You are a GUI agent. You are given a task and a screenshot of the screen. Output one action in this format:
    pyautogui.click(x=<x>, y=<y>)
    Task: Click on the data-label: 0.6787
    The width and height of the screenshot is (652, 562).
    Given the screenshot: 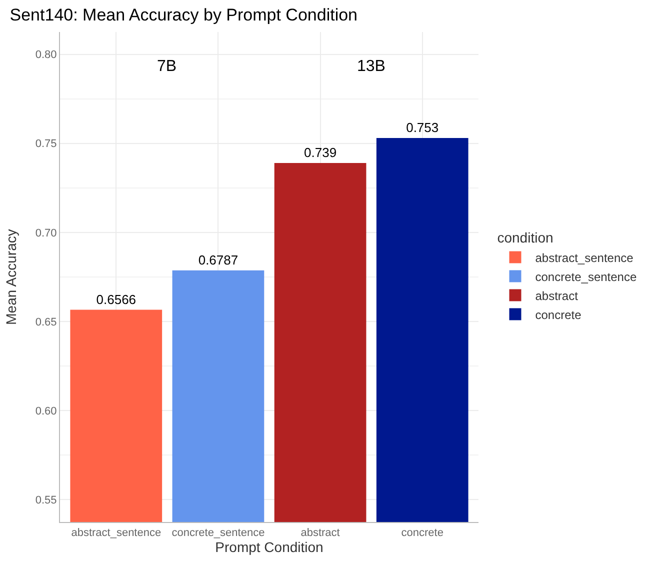 What is the action you would take?
    pyautogui.click(x=218, y=260)
    